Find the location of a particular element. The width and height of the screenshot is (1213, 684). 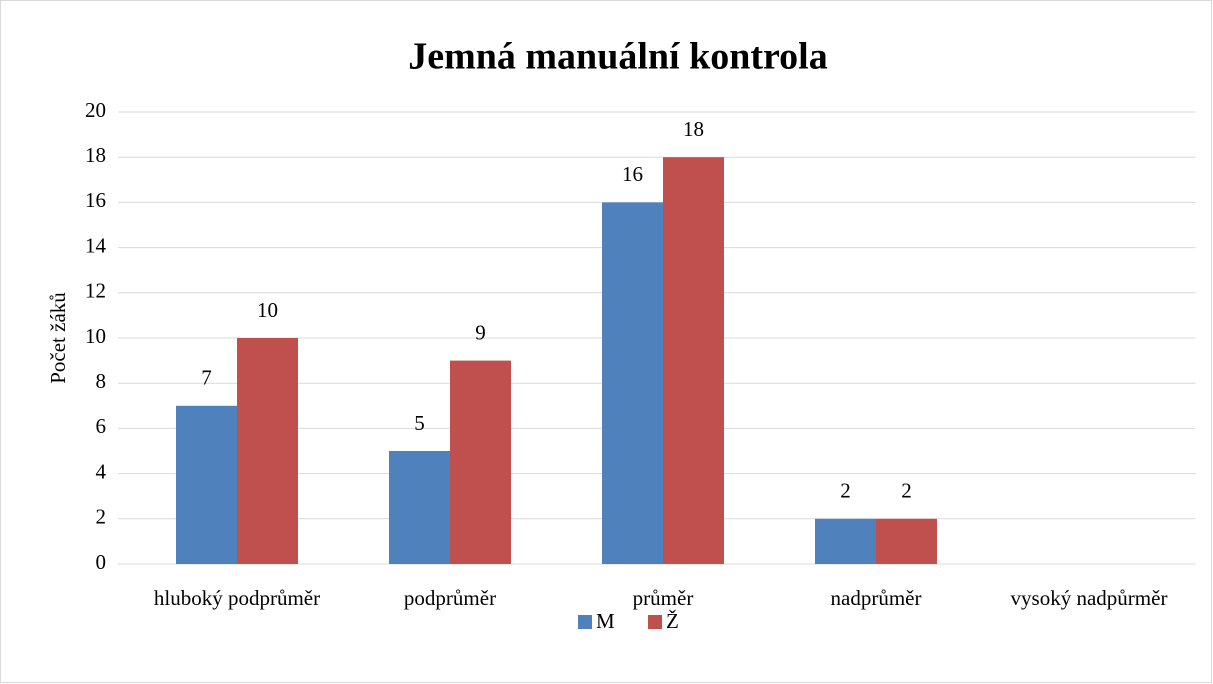

y-tick-label: 18 is located at coordinates (95, 155).